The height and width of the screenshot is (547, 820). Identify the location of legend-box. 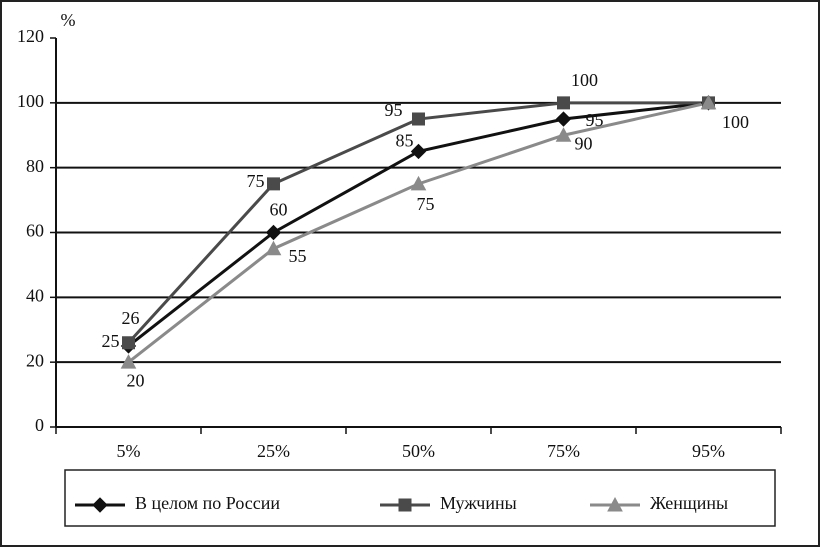
(420, 498).